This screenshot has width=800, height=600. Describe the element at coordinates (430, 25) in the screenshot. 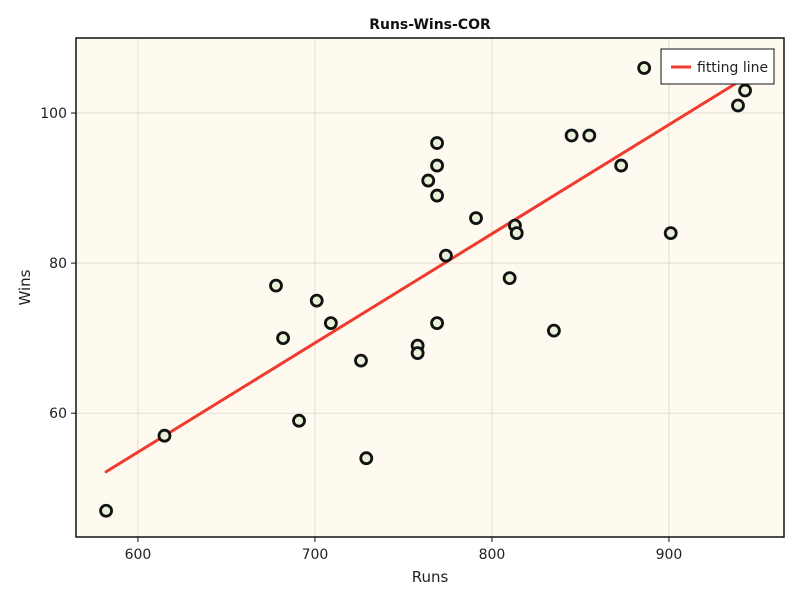

I see `chart-title: Runs-Wins-COR` at that location.